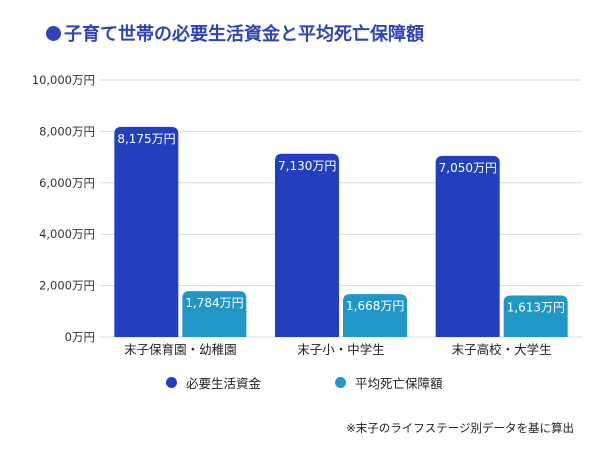 The height and width of the screenshot is (451, 602). Describe the element at coordinates (307, 166) in the screenshot. I see `data-label: 7,130万円` at that location.